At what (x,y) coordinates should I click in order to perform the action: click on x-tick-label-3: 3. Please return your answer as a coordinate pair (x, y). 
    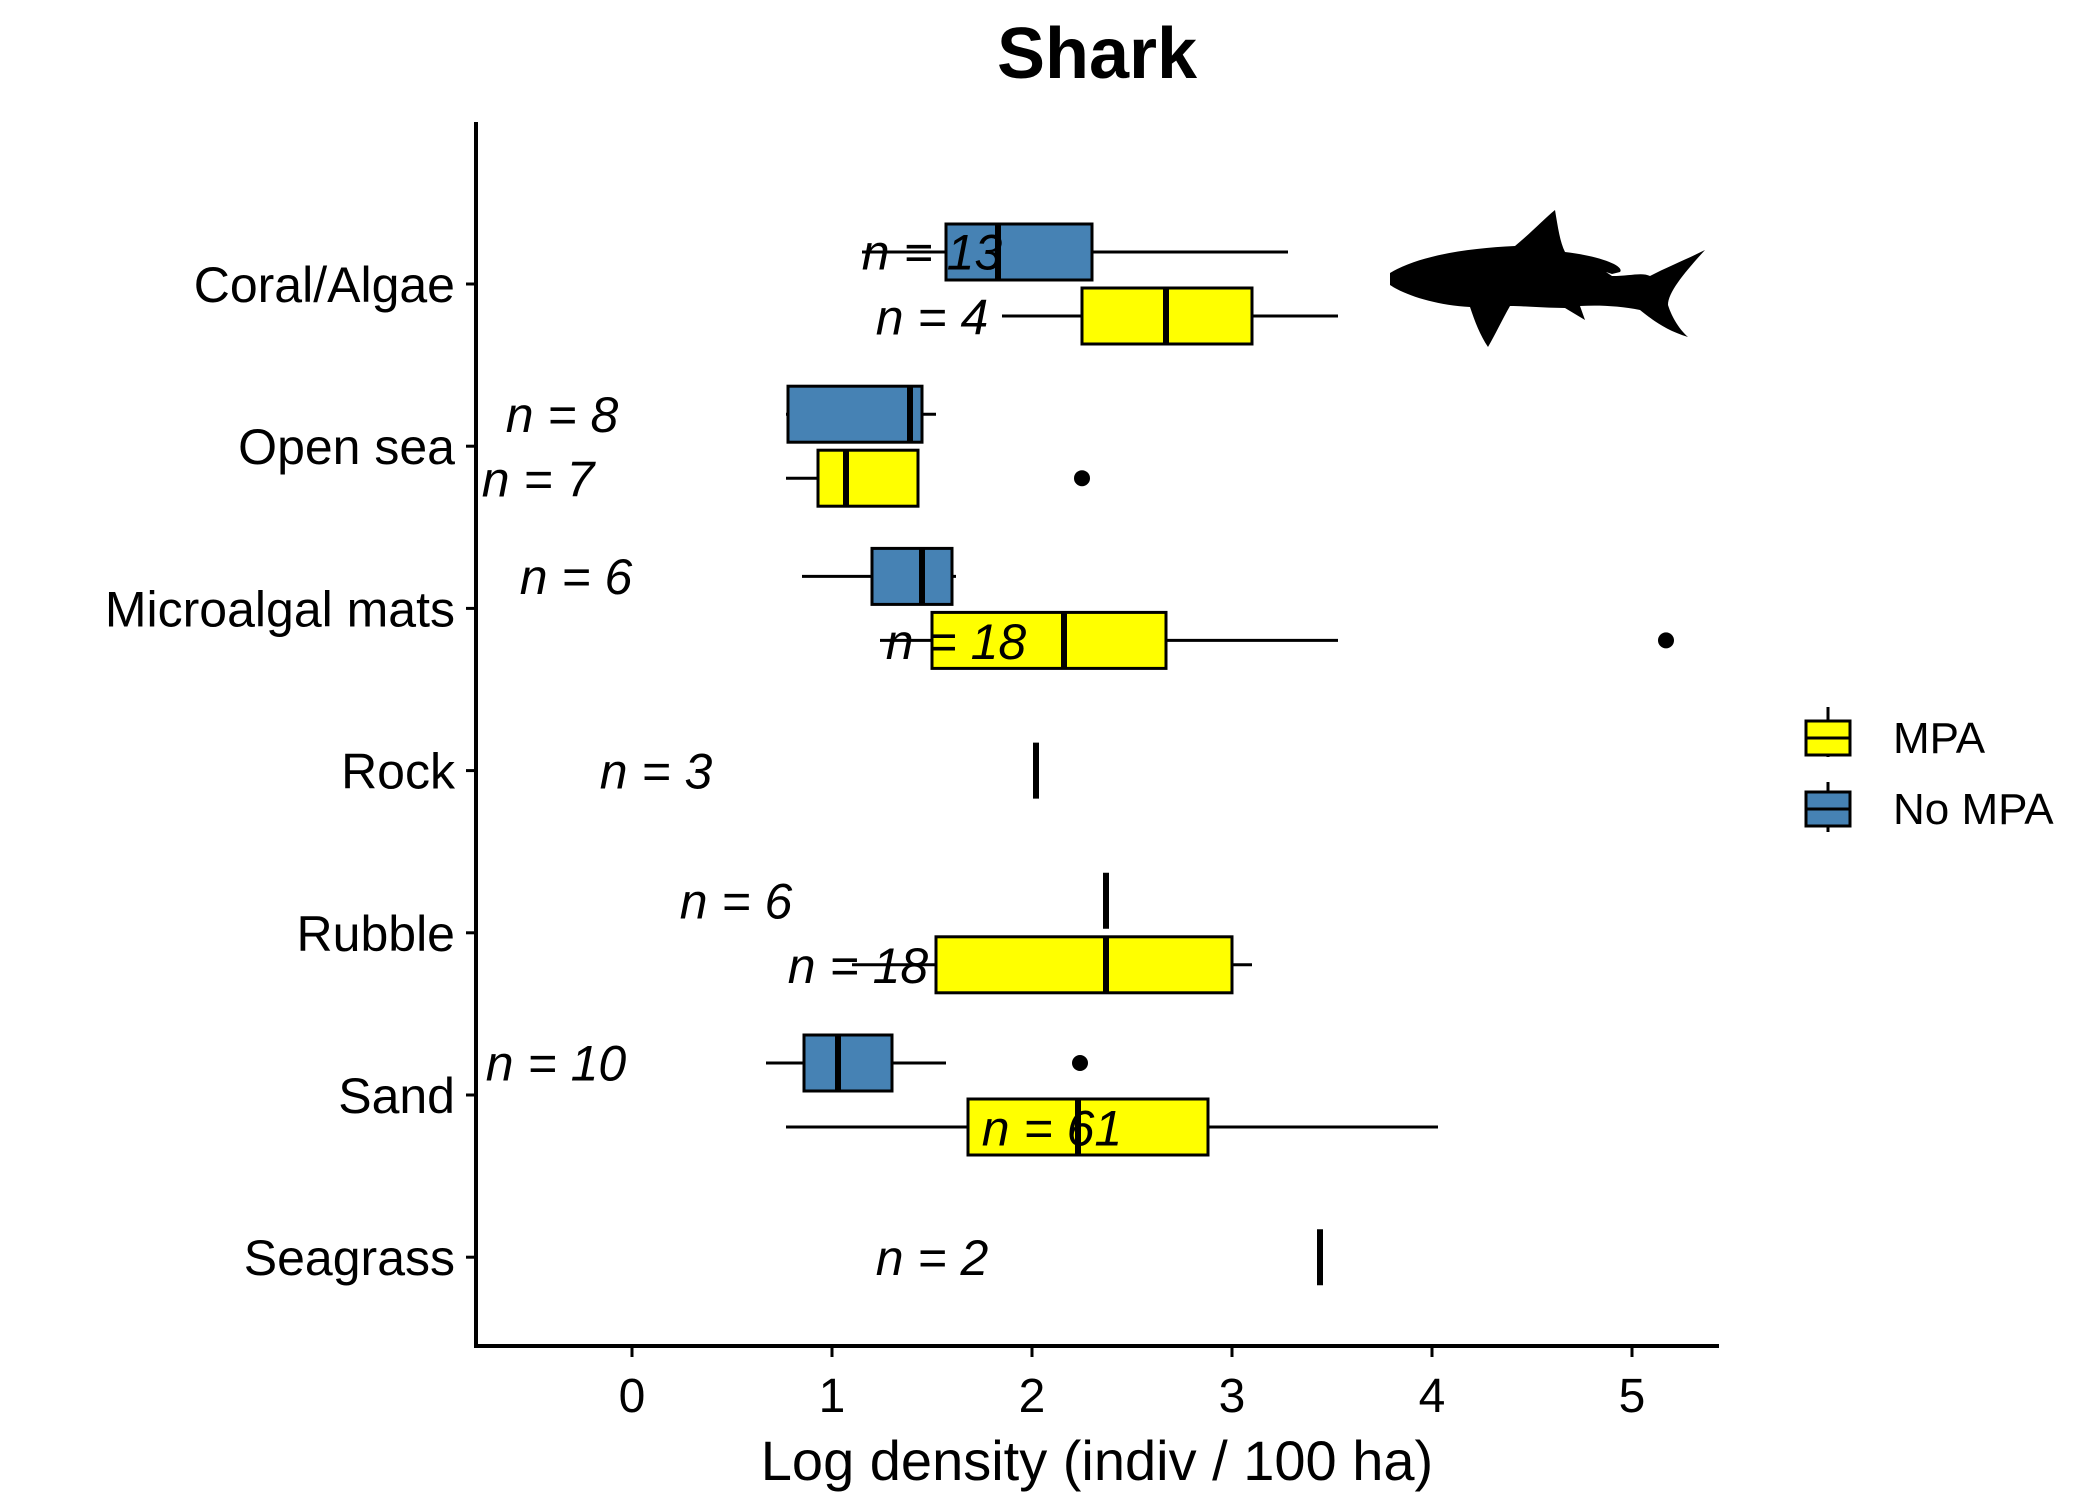
    Looking at the image, I should click on (1232, 1396).